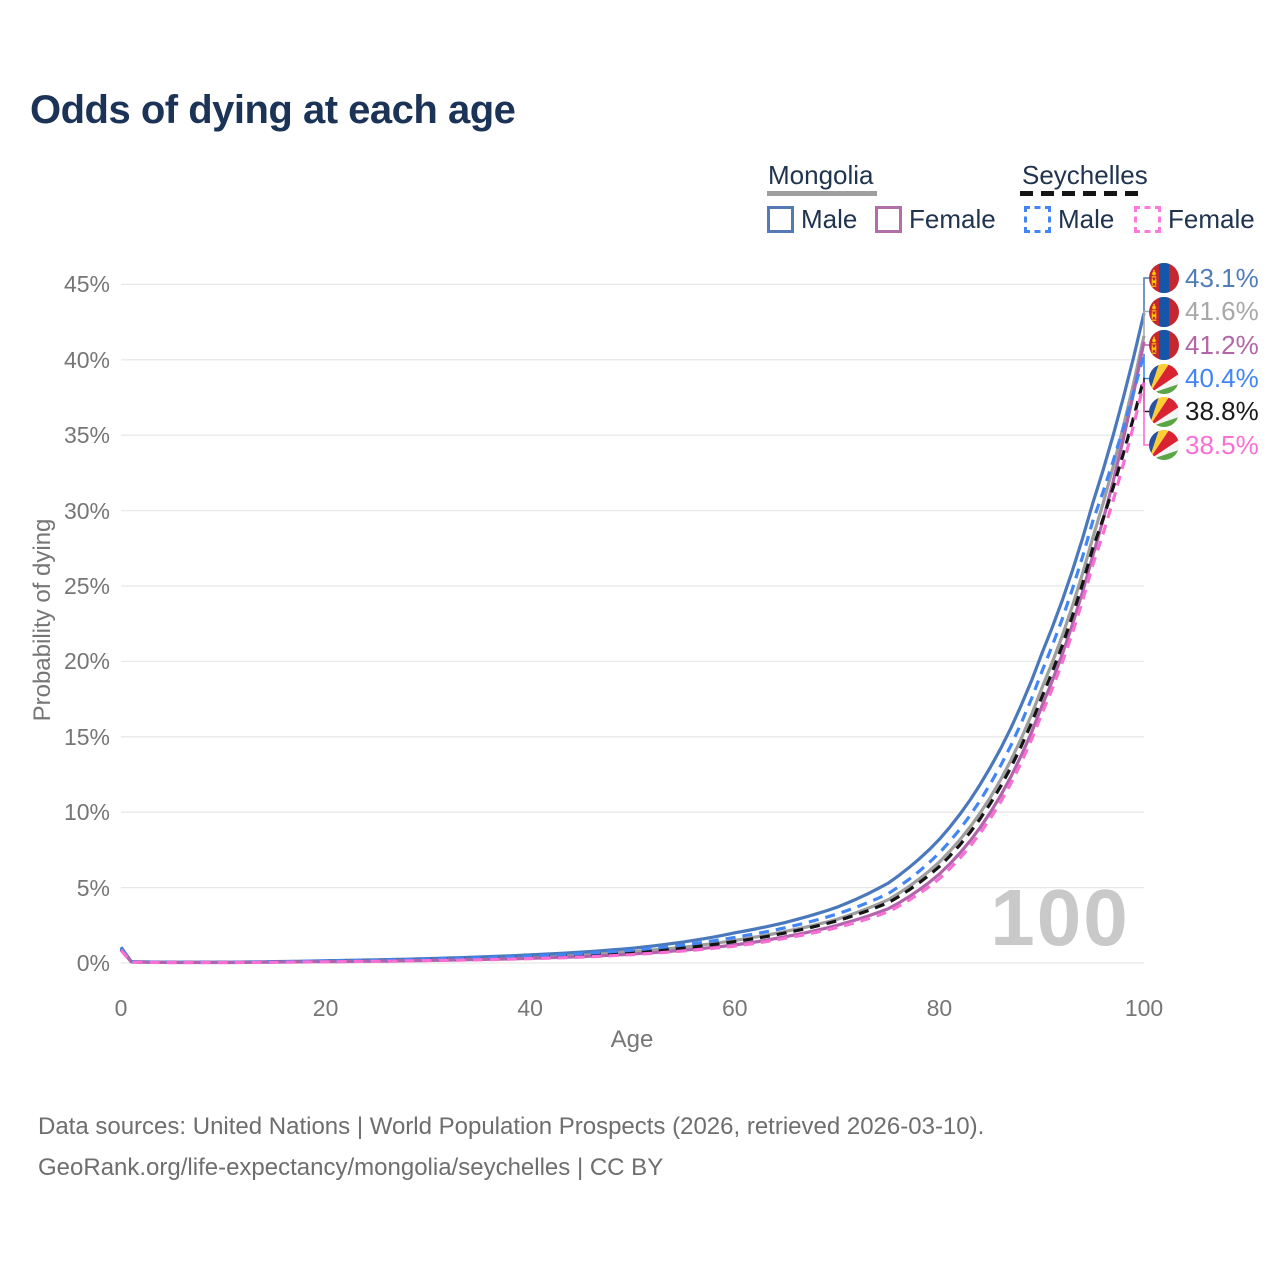  Describe the element at coordinates (86, 510) in the screenshot. I see `y-tick-label: 30%` at that location.